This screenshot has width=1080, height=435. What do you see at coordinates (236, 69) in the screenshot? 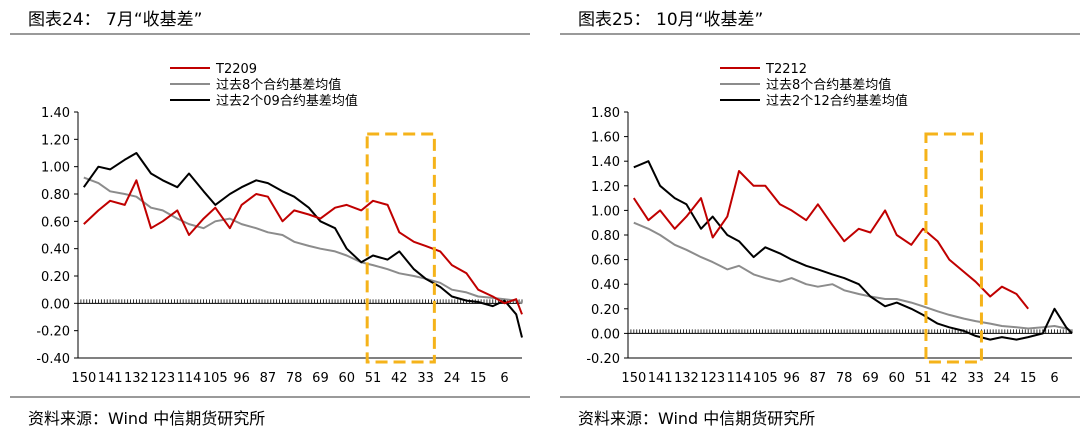
I see `legend-label-0: T2209` at bounding box center [236, 69].